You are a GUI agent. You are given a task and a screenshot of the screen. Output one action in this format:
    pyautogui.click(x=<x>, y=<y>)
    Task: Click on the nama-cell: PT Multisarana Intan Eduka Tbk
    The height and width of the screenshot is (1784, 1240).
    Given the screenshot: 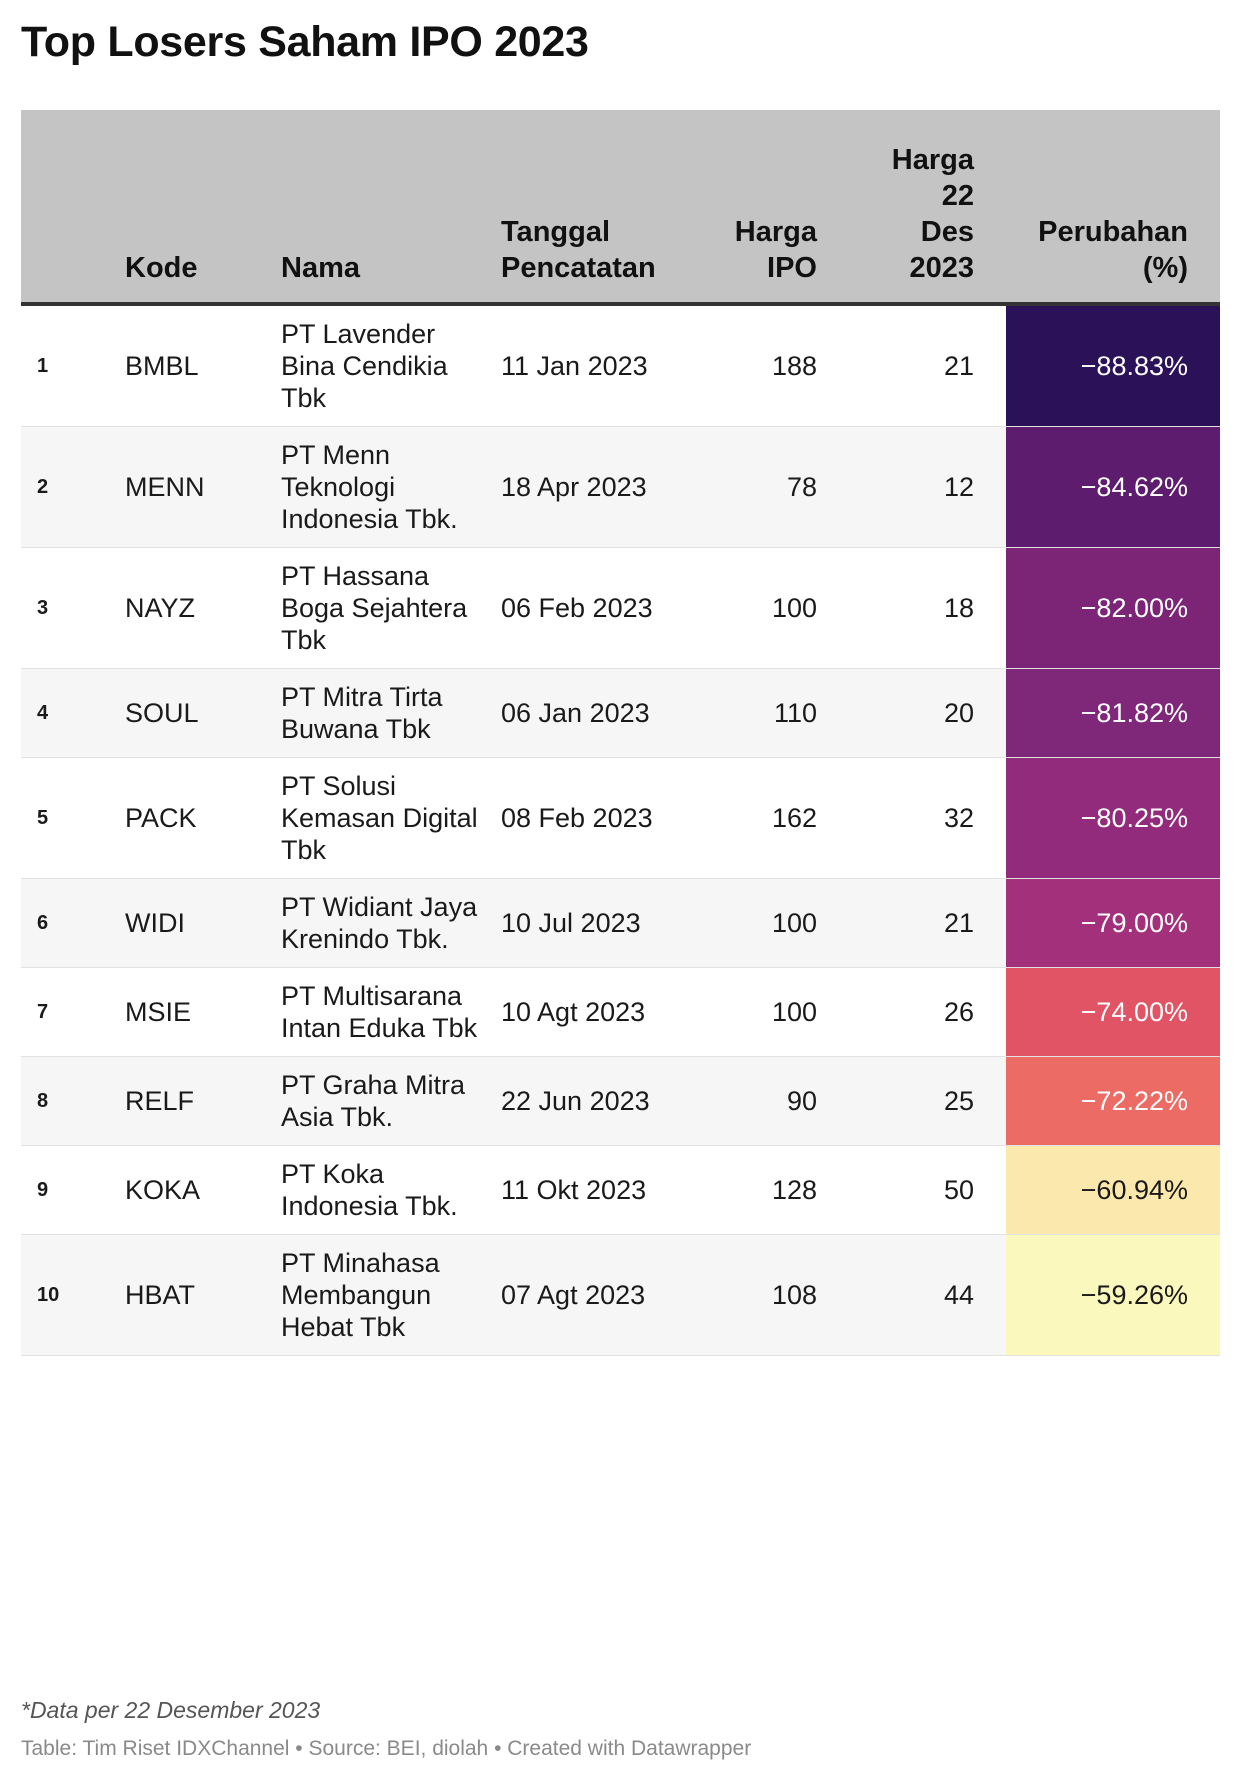 What is the action you would take?
    pyautogui.click(x=391, y=1012)
    